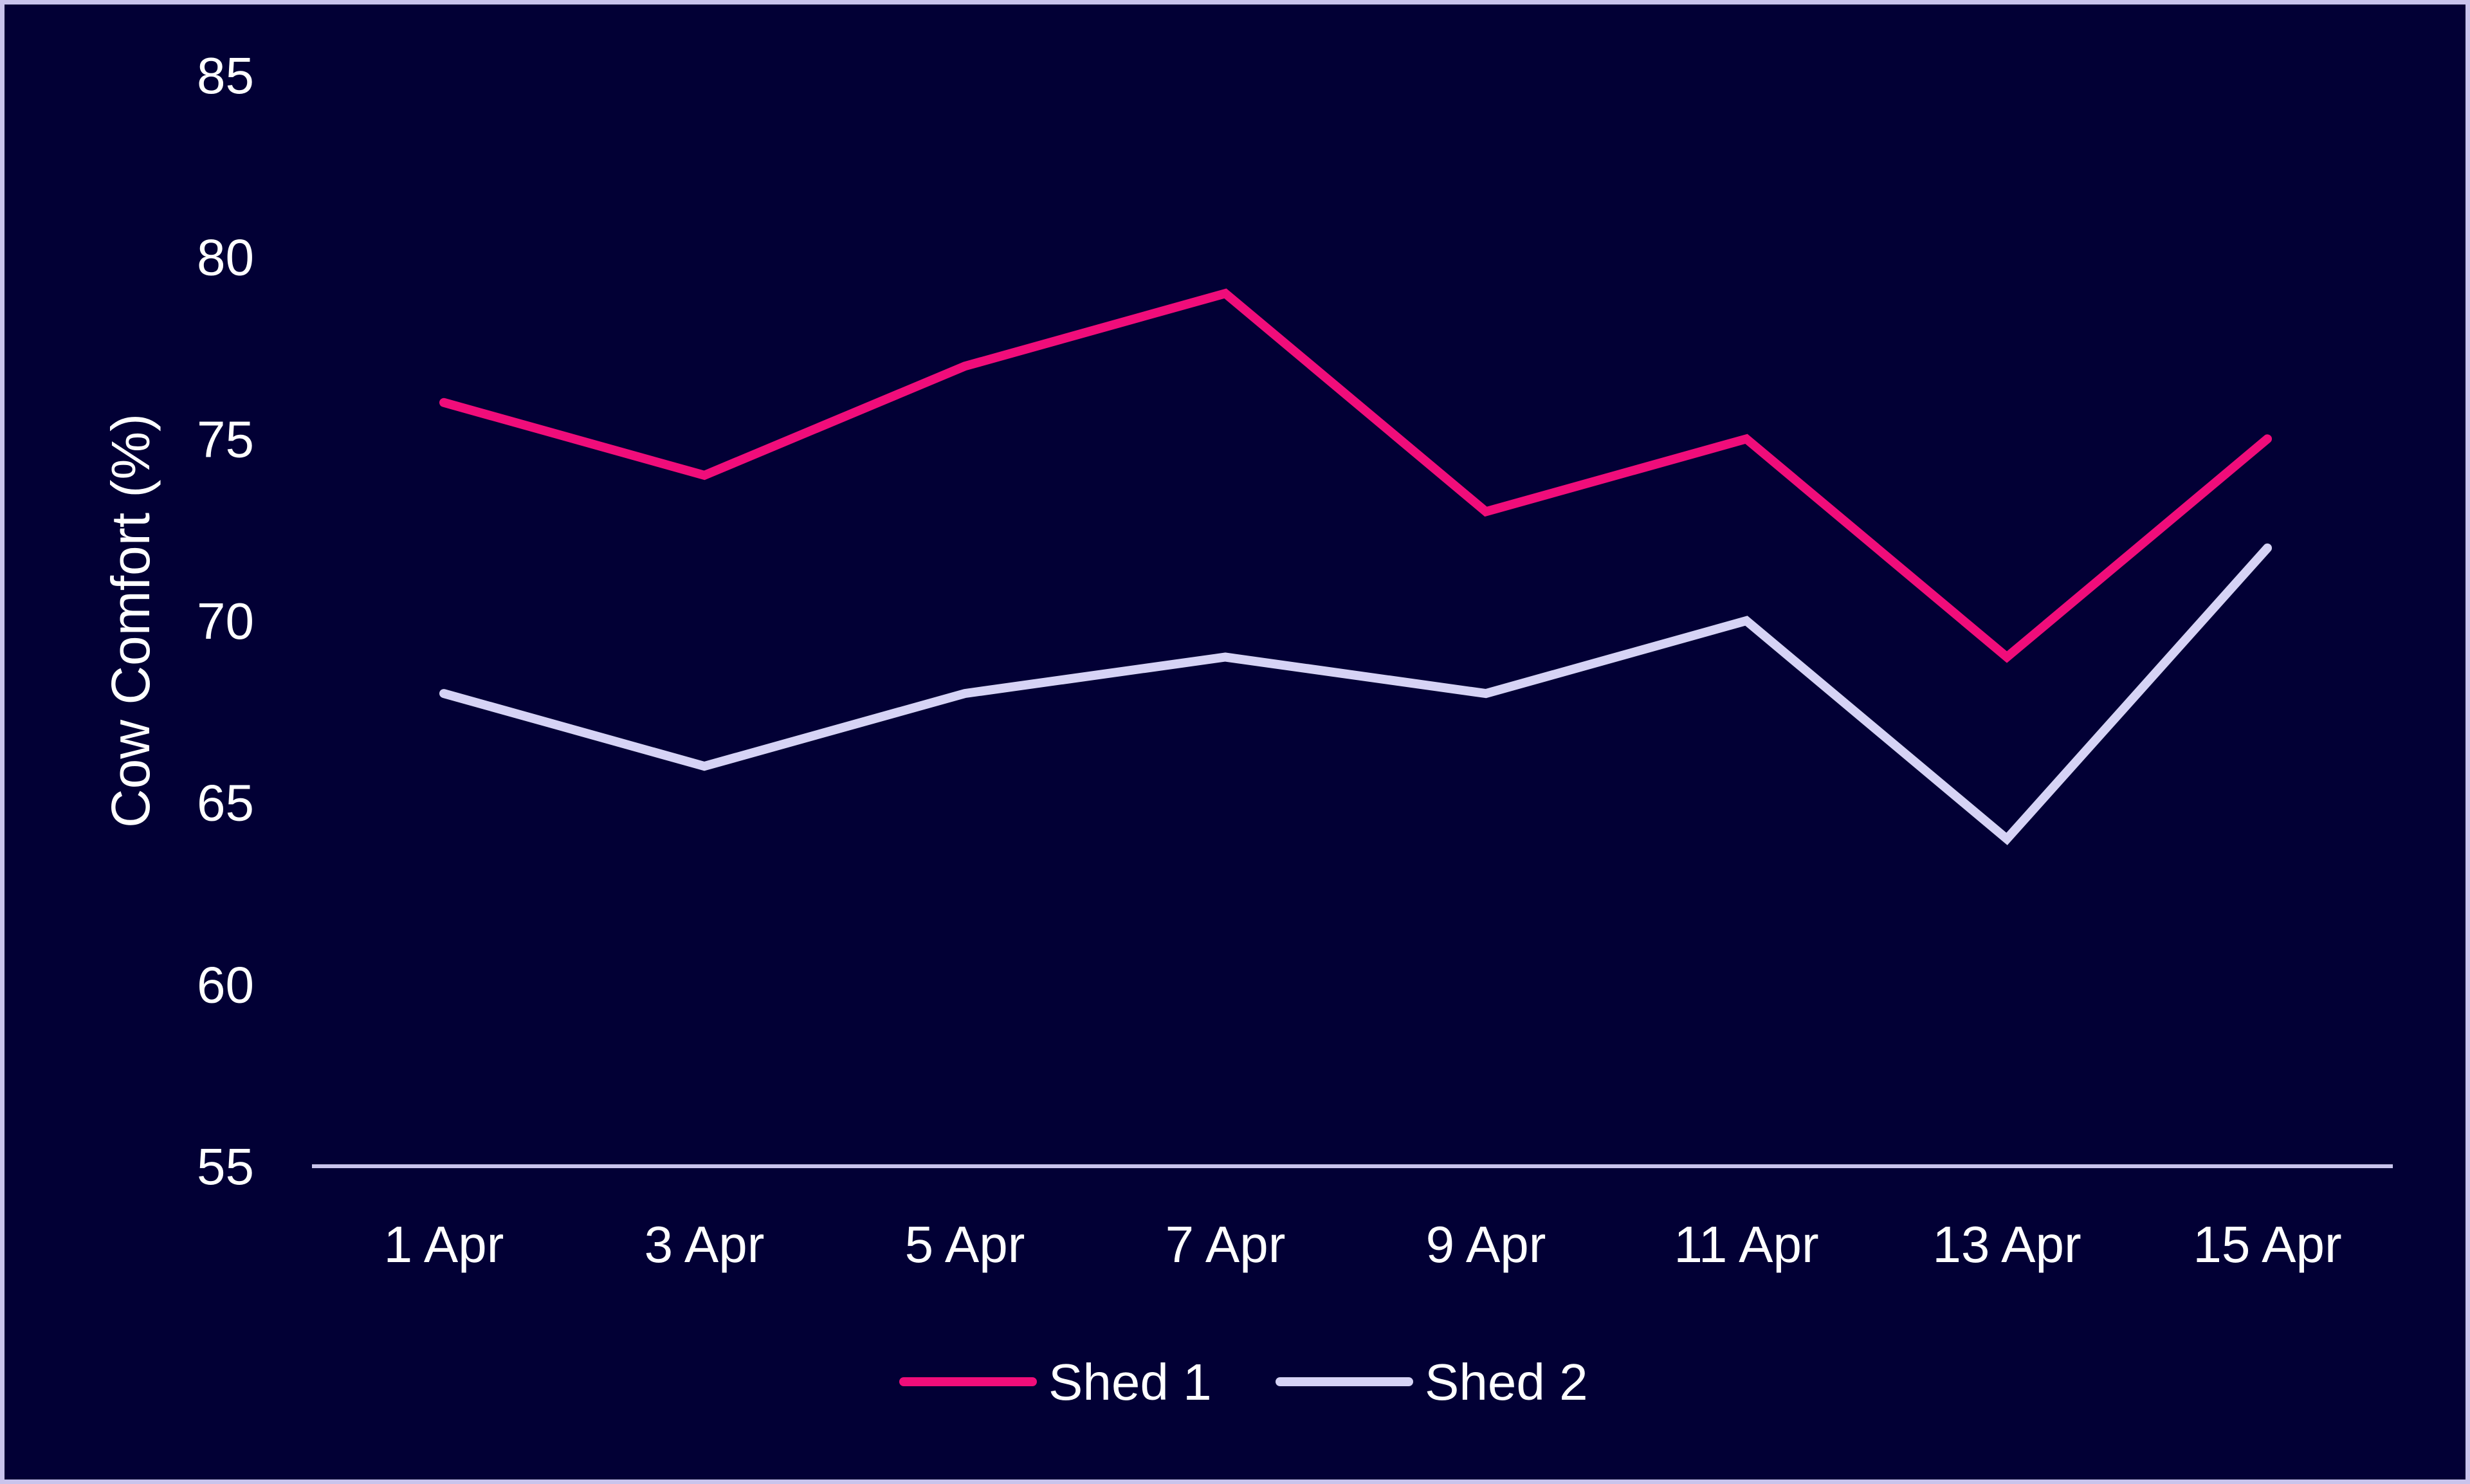 Image resolution: width=2470 pixels, height=1484 pixels. Describe the element at coordinates (2006, 1245) in the screenshot. I see `x-tick-label: 13 Apr` at that location.